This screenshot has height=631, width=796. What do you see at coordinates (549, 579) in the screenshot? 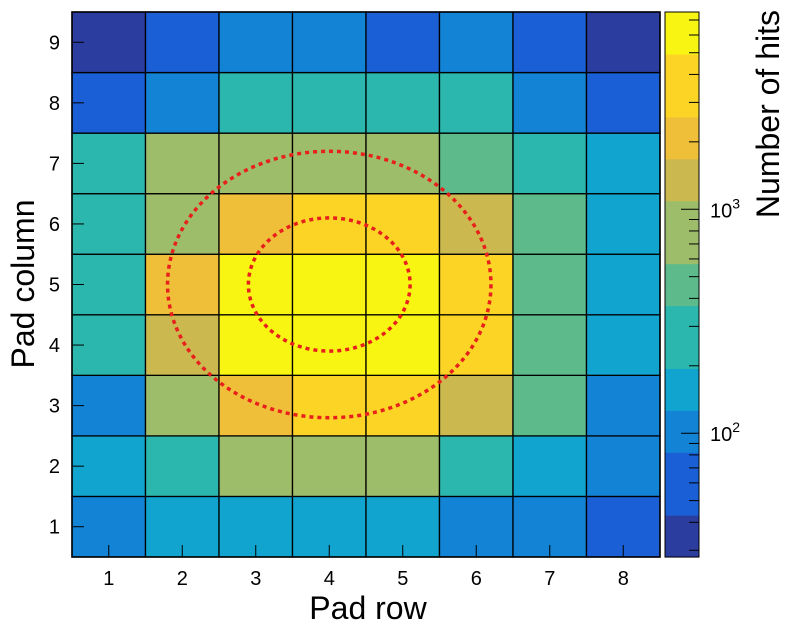
I see `x-tick-label: 7` at bounding box center [549, 579].